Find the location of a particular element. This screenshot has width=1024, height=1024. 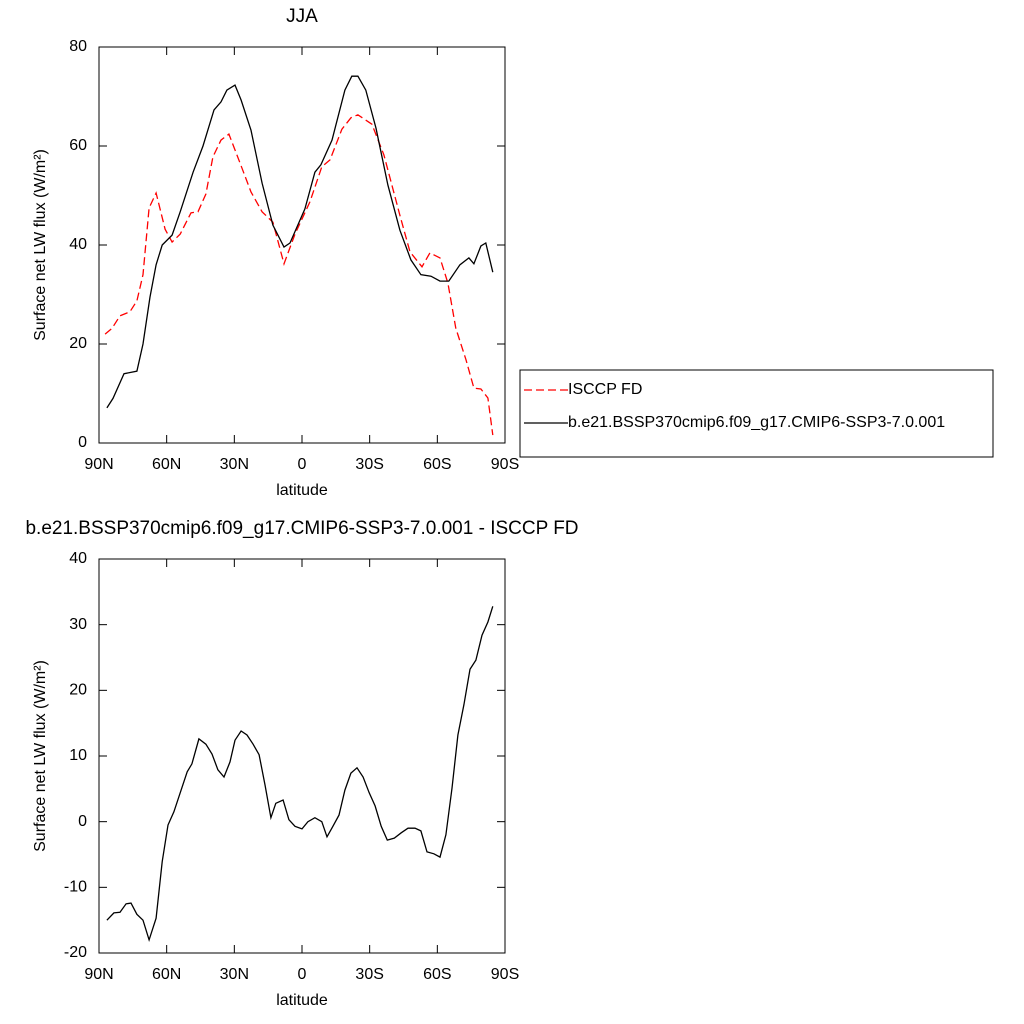

y-tick-label: 10 is located at coordinates (78, 755).